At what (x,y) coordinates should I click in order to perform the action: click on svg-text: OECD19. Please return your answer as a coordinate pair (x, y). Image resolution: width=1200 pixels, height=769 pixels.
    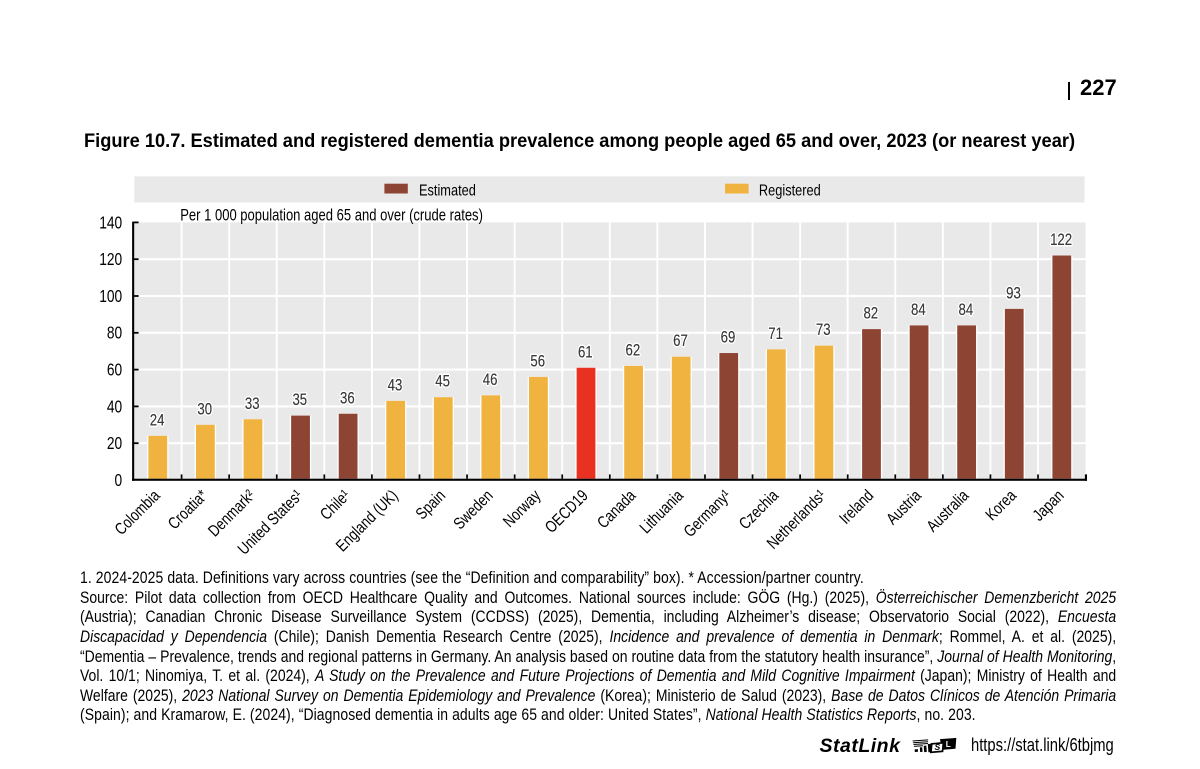
    Looking at the image, I should click on (567, 511).